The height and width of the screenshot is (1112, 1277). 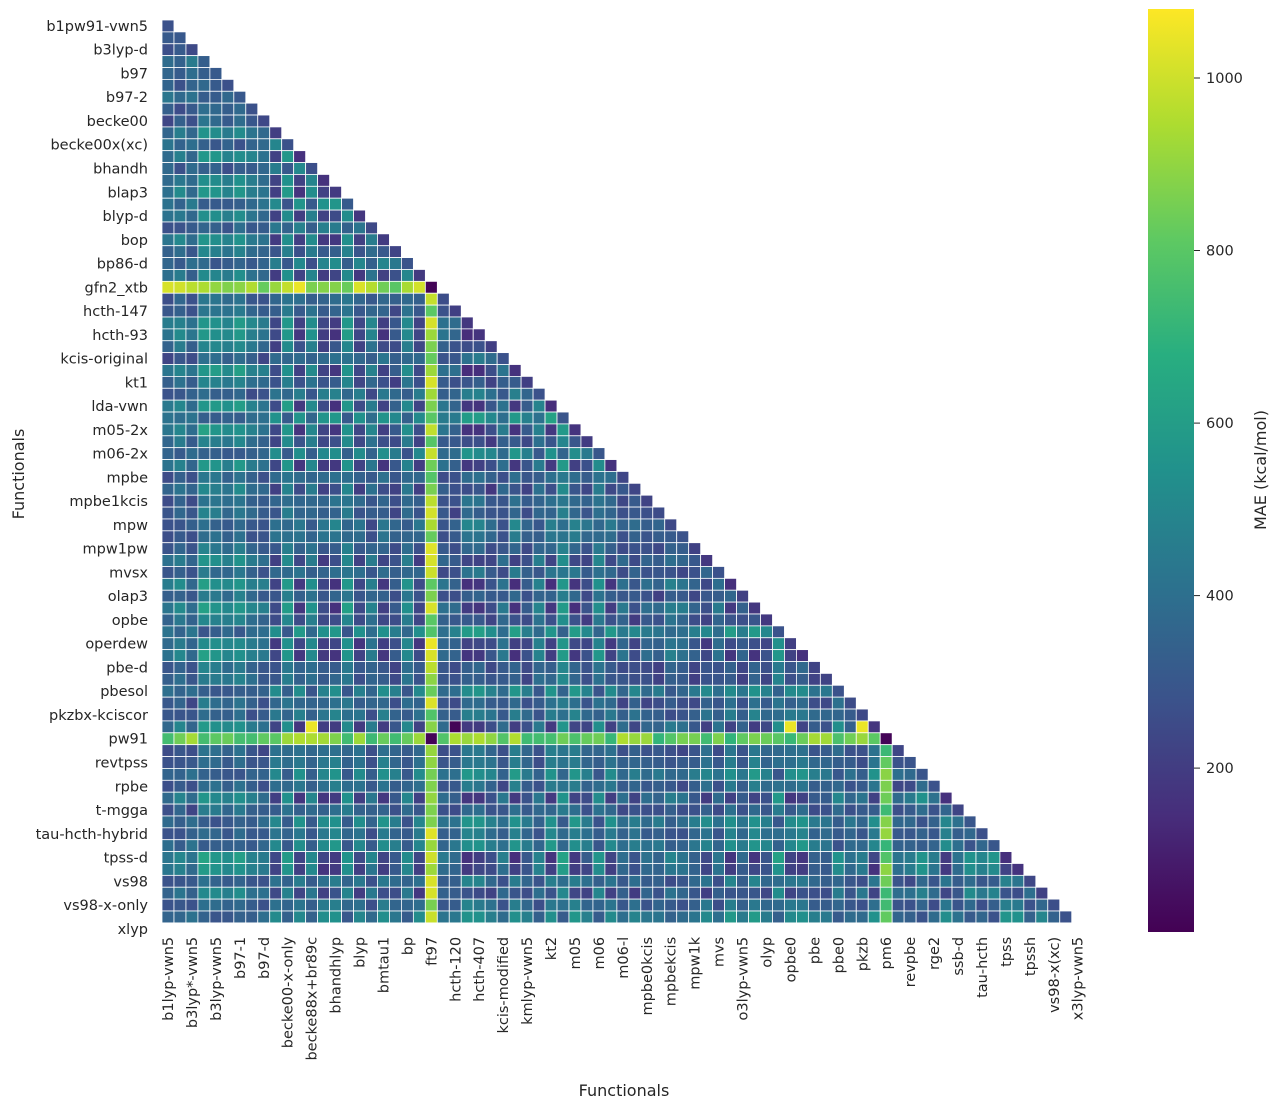 What do you see at coordinates (116, 288) in the screenshot?
I see `y-tick-label: gfn2_xtb` at bounding box center [116, 288].